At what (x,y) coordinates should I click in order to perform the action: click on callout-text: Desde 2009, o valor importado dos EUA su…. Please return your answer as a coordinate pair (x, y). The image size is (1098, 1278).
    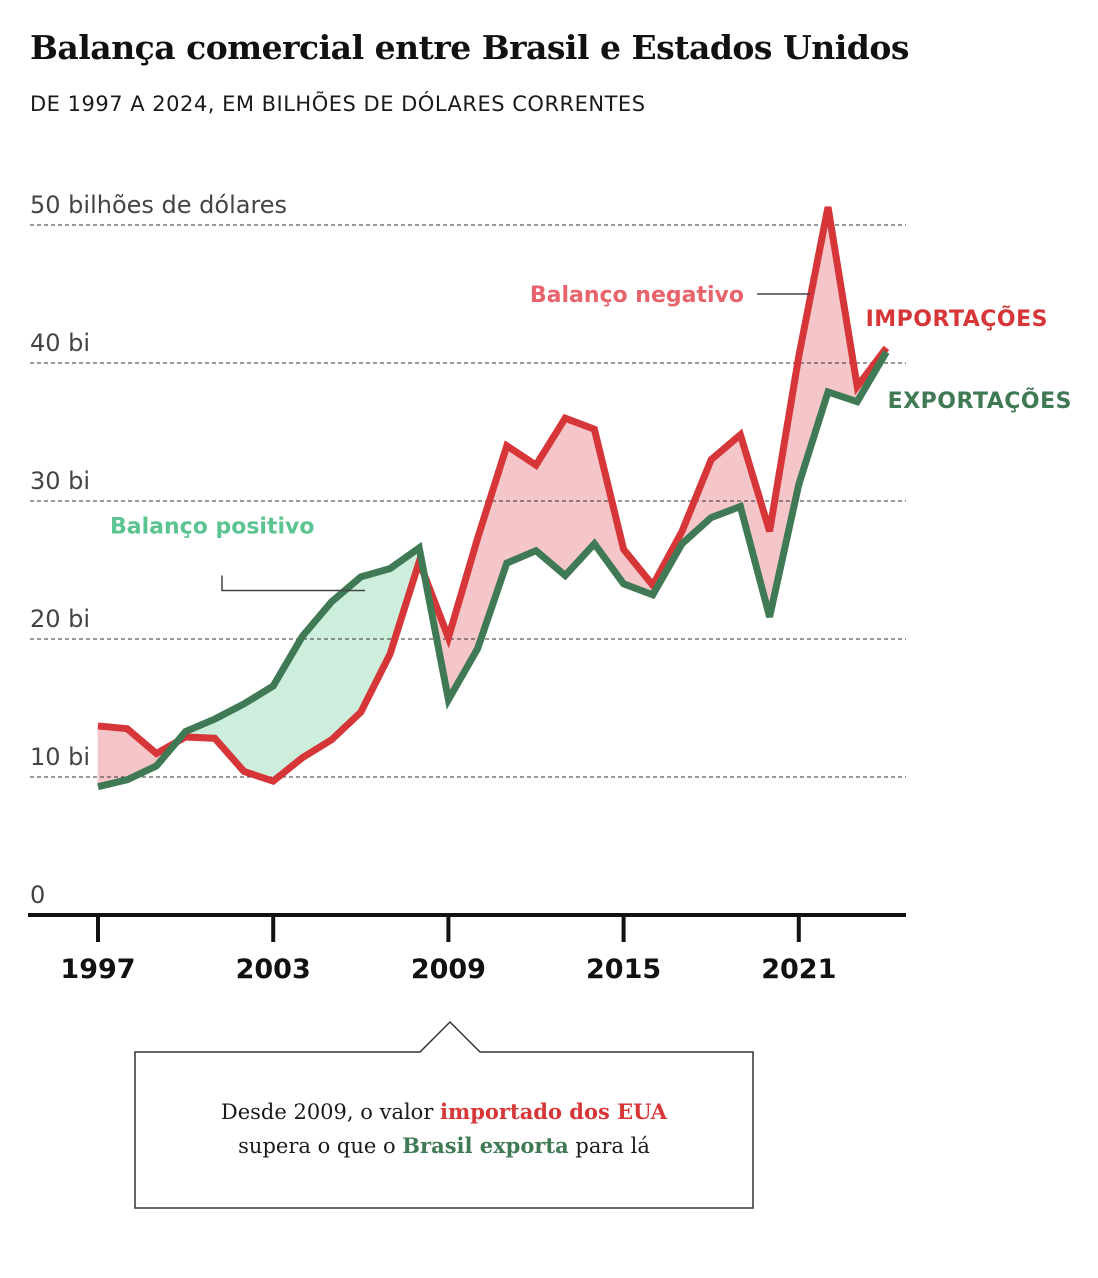
    Looking at the image, I should click on (444, 1129).